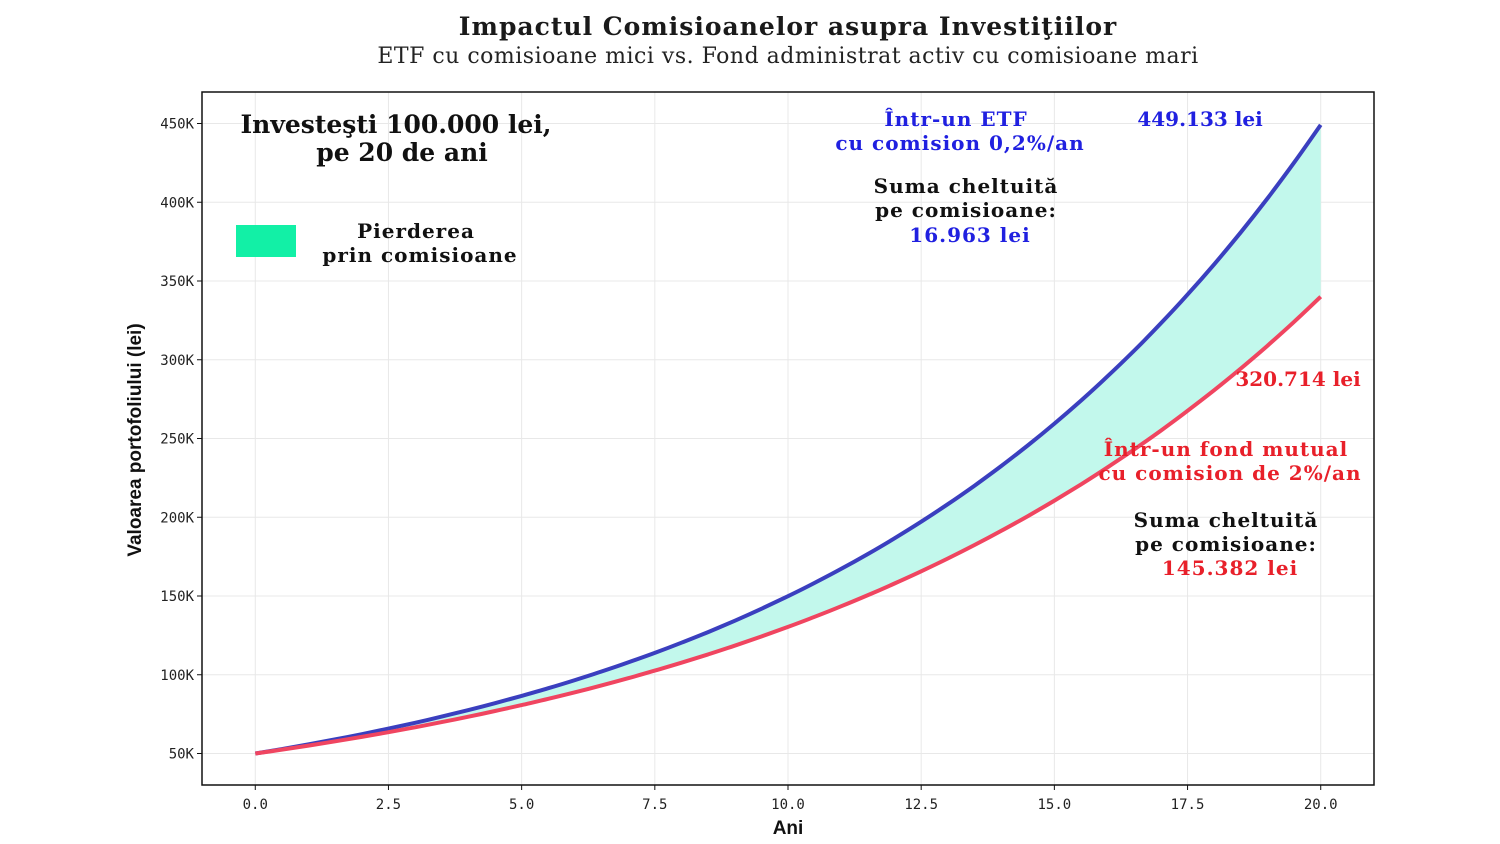  What do you see at coordinates (1226, 544) in the screenshot?
I see `fund-spent-line2: pe comisioane:` at bounding box center [1226, 544].